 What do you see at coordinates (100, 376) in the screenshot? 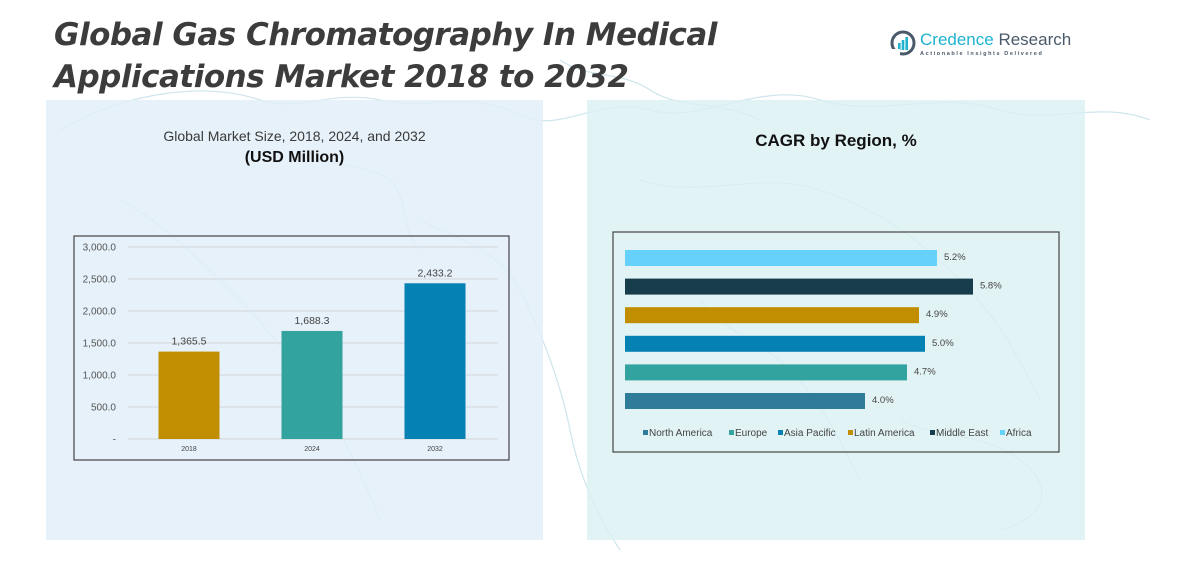
I see `y-tick-label: 1,000.0` at bounding box center [100, 376].